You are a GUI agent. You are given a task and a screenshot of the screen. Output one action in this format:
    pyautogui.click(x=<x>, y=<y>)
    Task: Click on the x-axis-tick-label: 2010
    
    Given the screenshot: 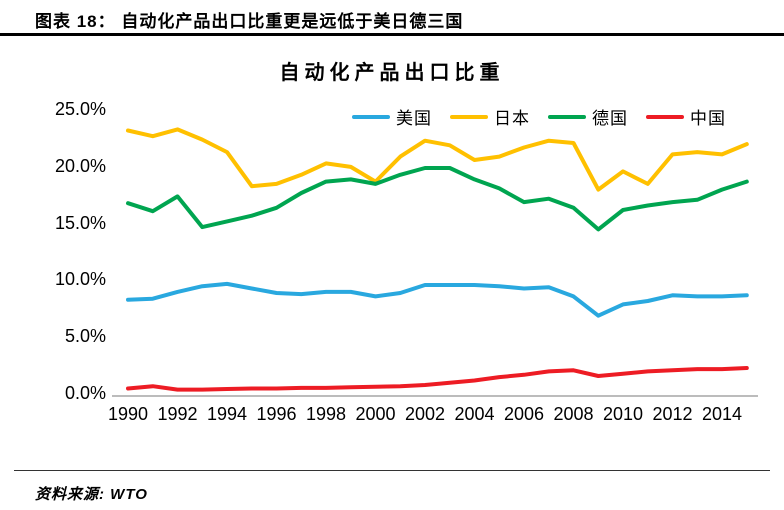 What is the action you would take?
    pyautogui.click(x=623, y=414)
    